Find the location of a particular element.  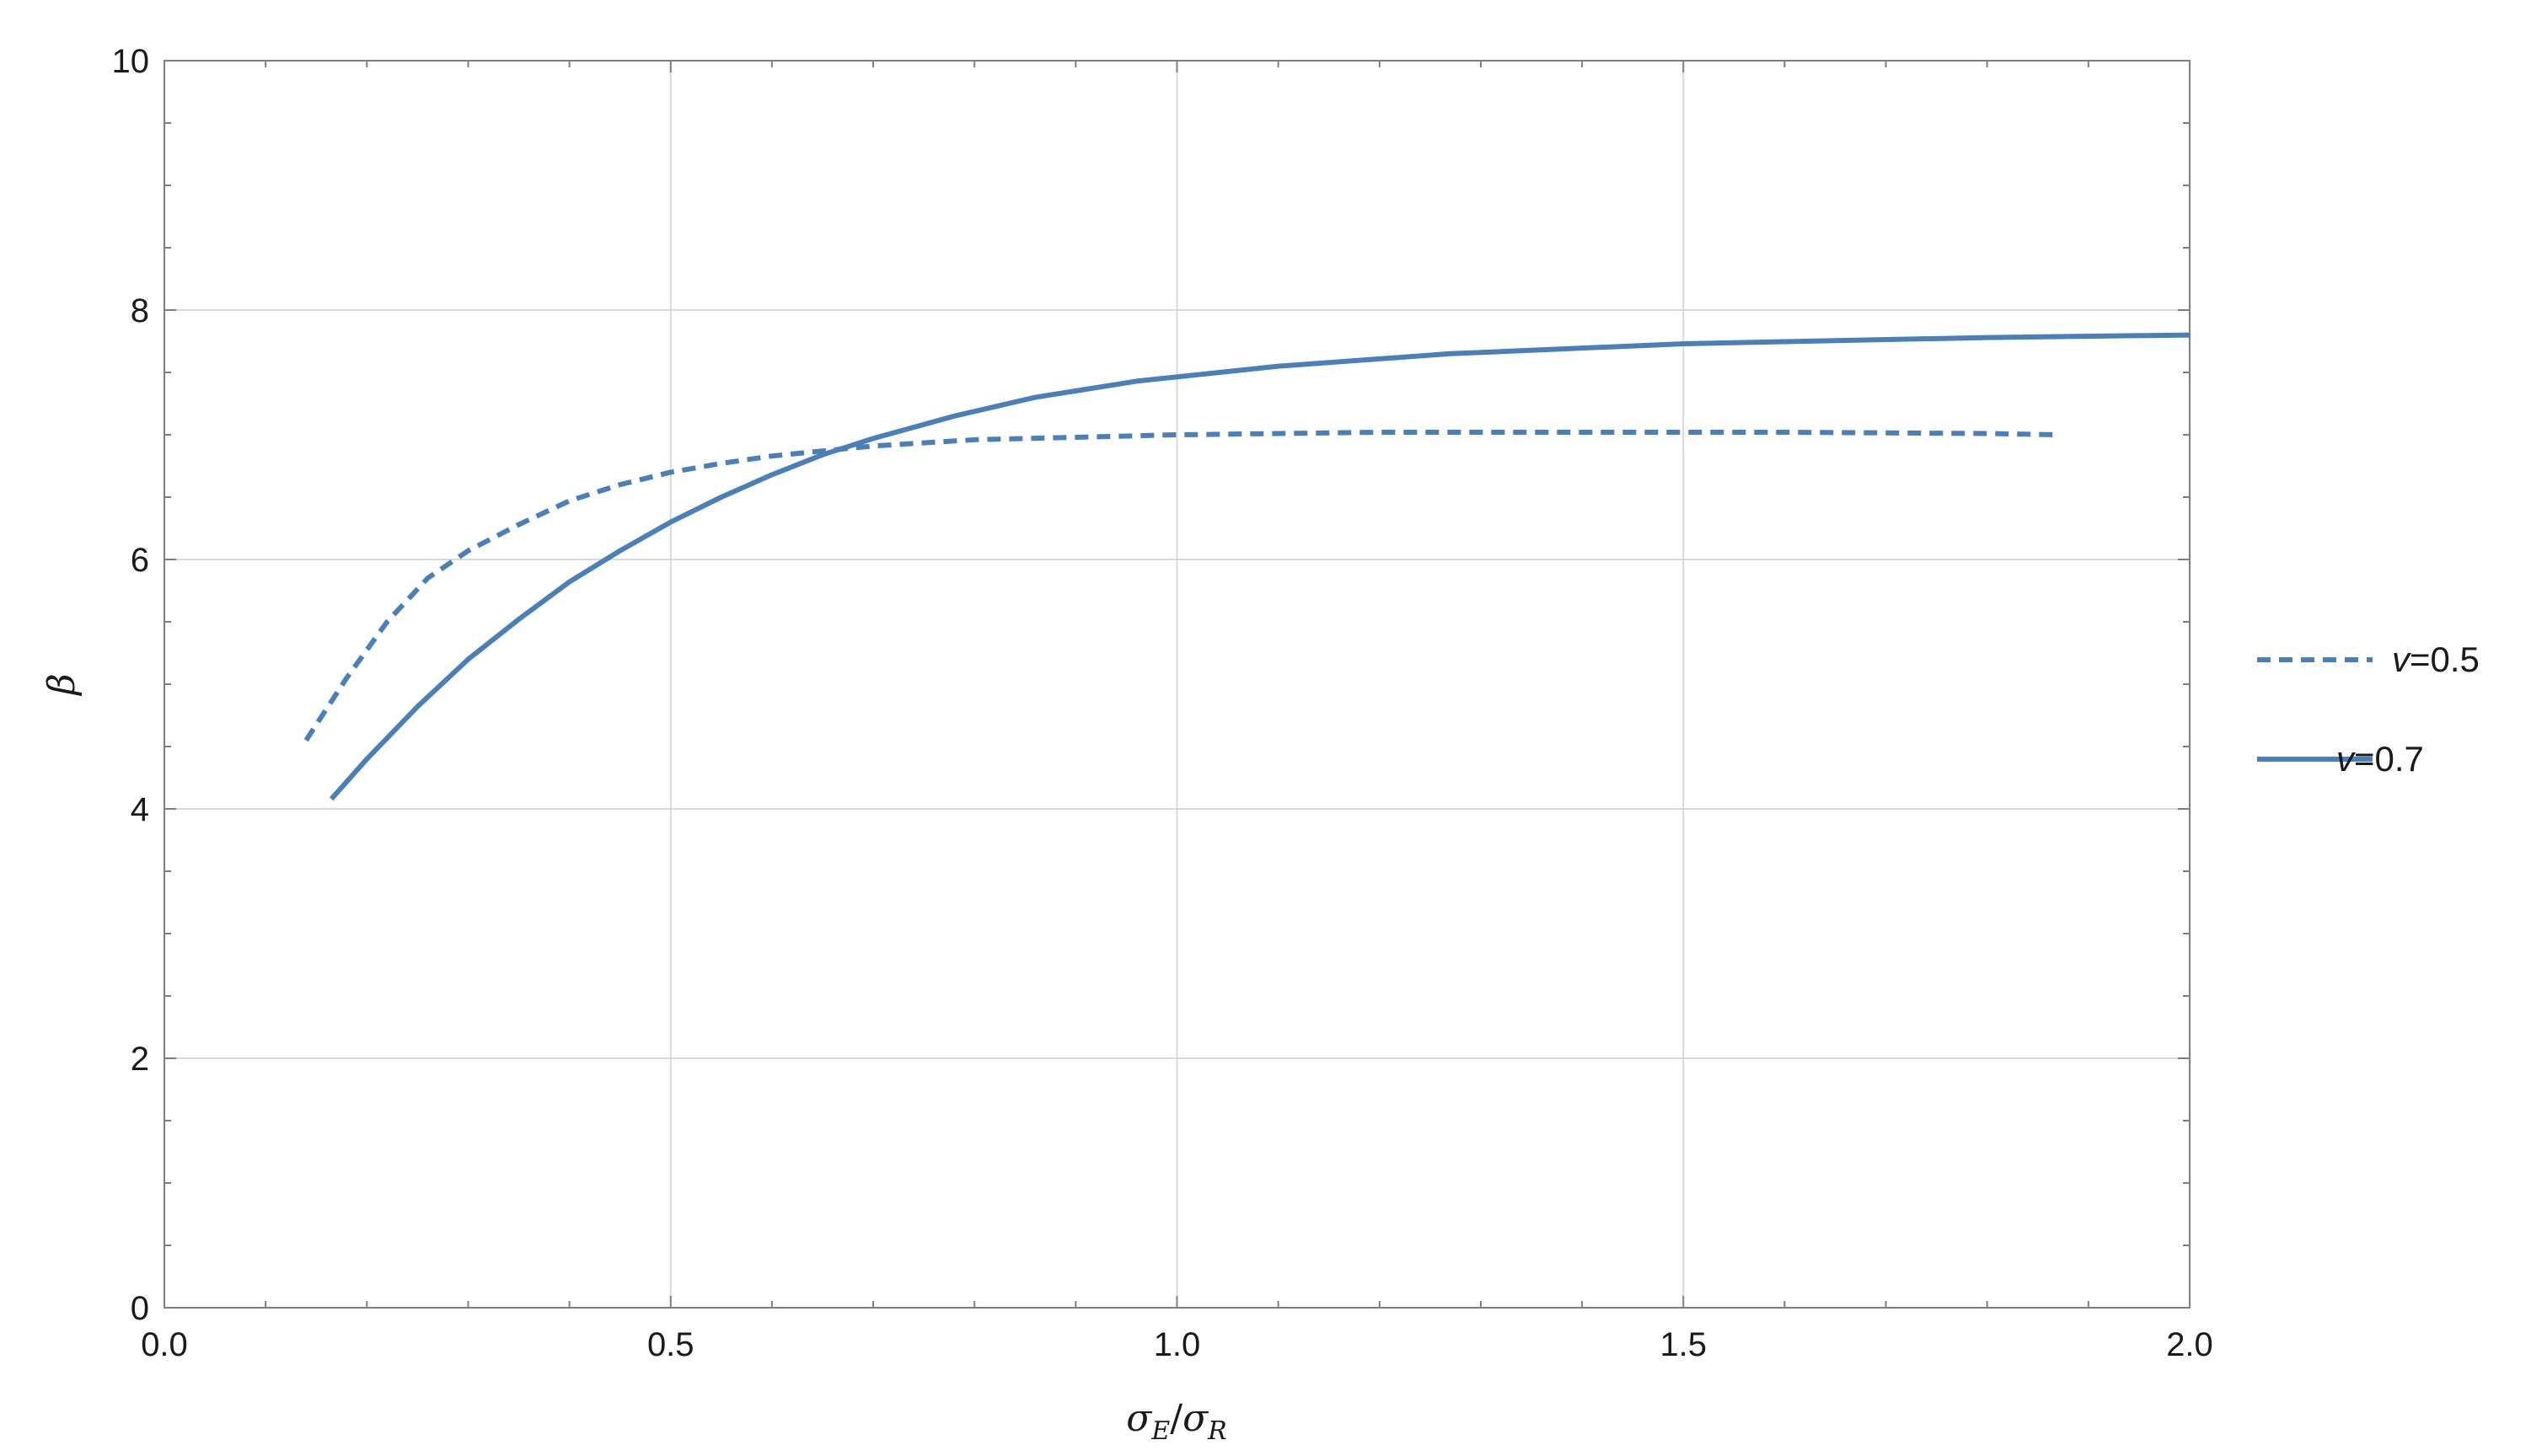

y-tick-label: 4 is located at coordinates (140, 809).